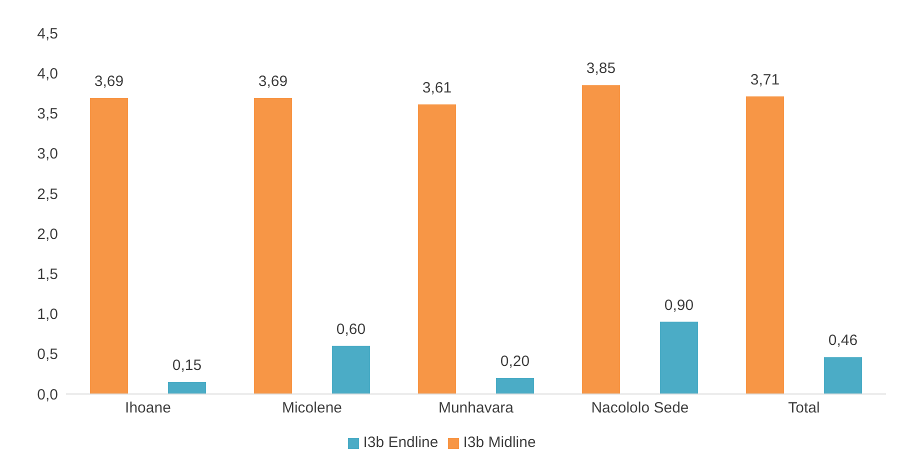  What do you see at coordinates (640, 408) in the screenshot?
I see `x-tick-label: Nacololo Sede` at bounding box center [640, 408].